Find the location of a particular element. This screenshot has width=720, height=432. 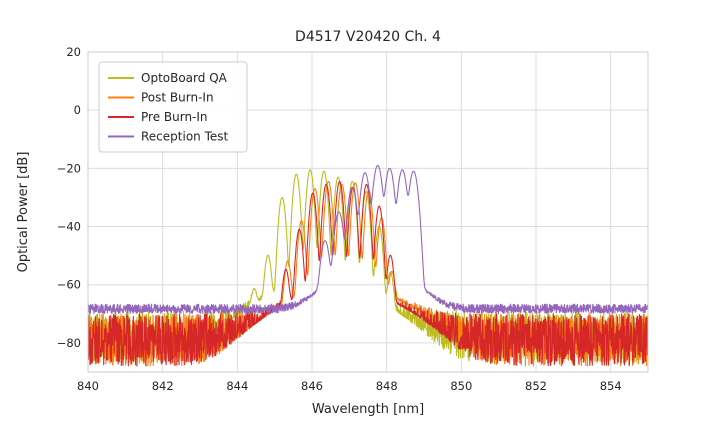

x-tick-label: 844 is located at coordinates (237, 386).